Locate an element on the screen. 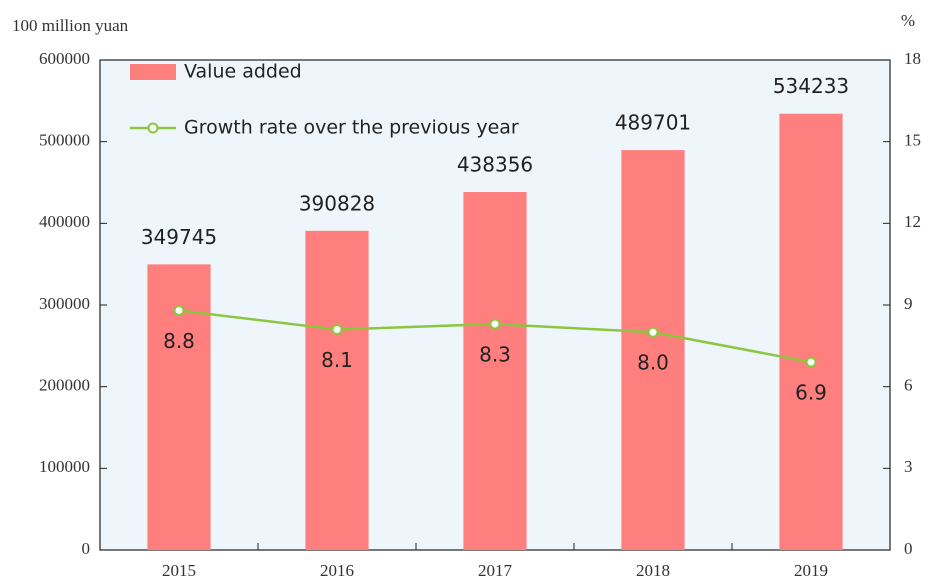 The height and width of the screenshot is (581, 930). bar-label: 489701 is located at coordinates (653, 123).